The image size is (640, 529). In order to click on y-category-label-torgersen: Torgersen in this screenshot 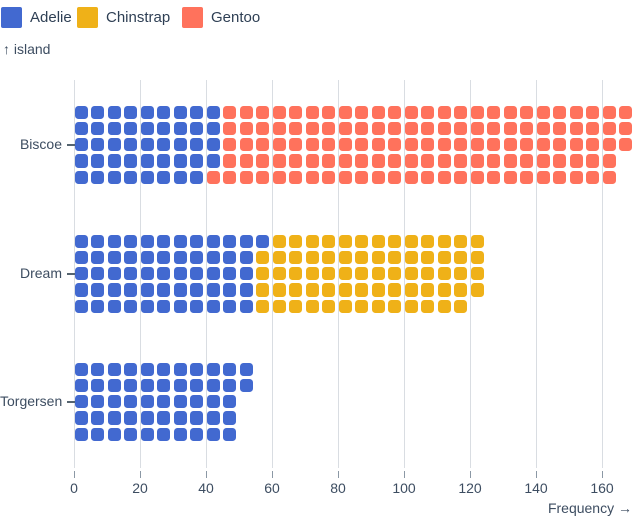, I will do `click(31, 401)`.